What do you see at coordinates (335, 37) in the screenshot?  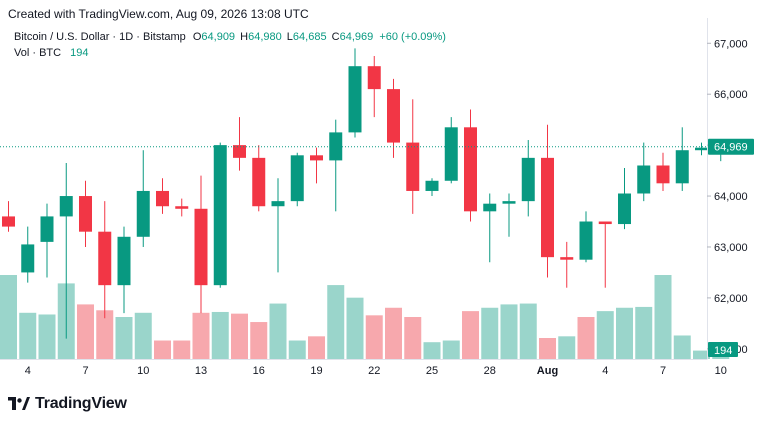 I see `close-label: C` at bounding box center [335, 37].